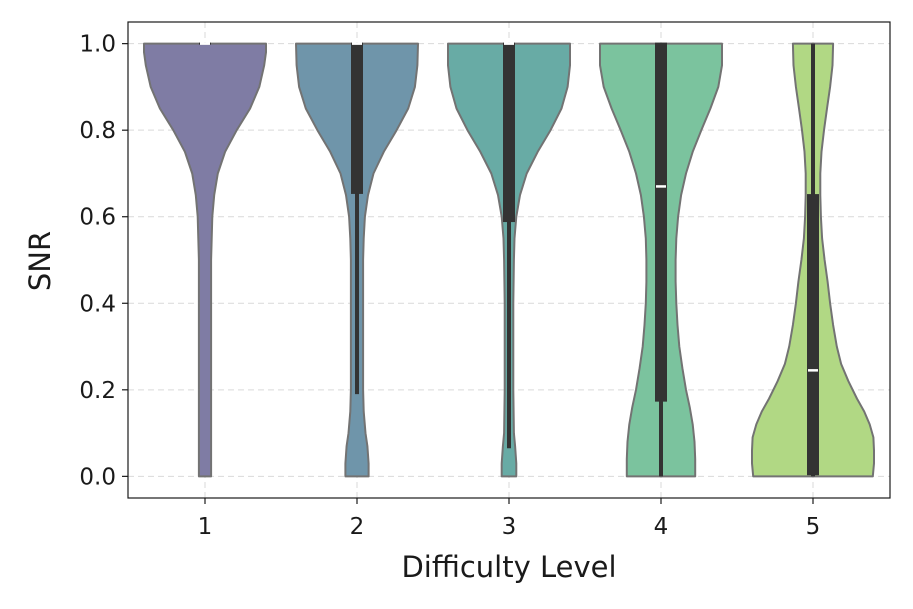 This screenshot has width=913, height=609. Describe the element at coordinates (509, 527) in the screenshot. I see `x-tick-label: 3` at that location.